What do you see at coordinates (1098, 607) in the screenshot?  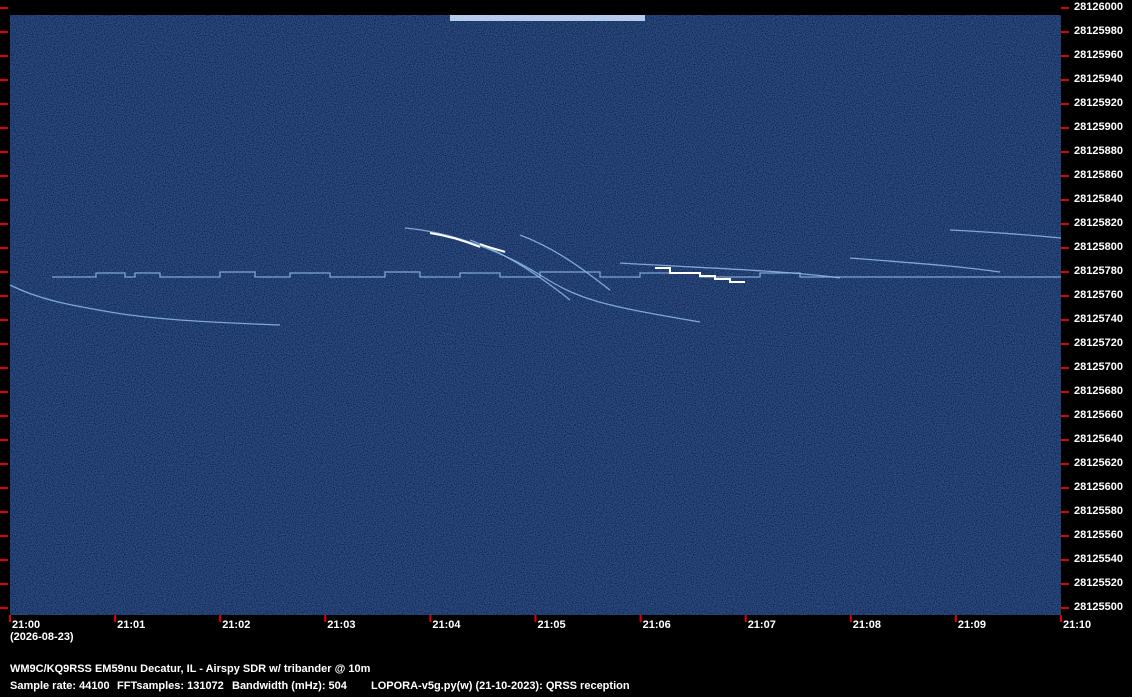 I see `y-tick-label: 28125500` at bounding box center [1098, 607].